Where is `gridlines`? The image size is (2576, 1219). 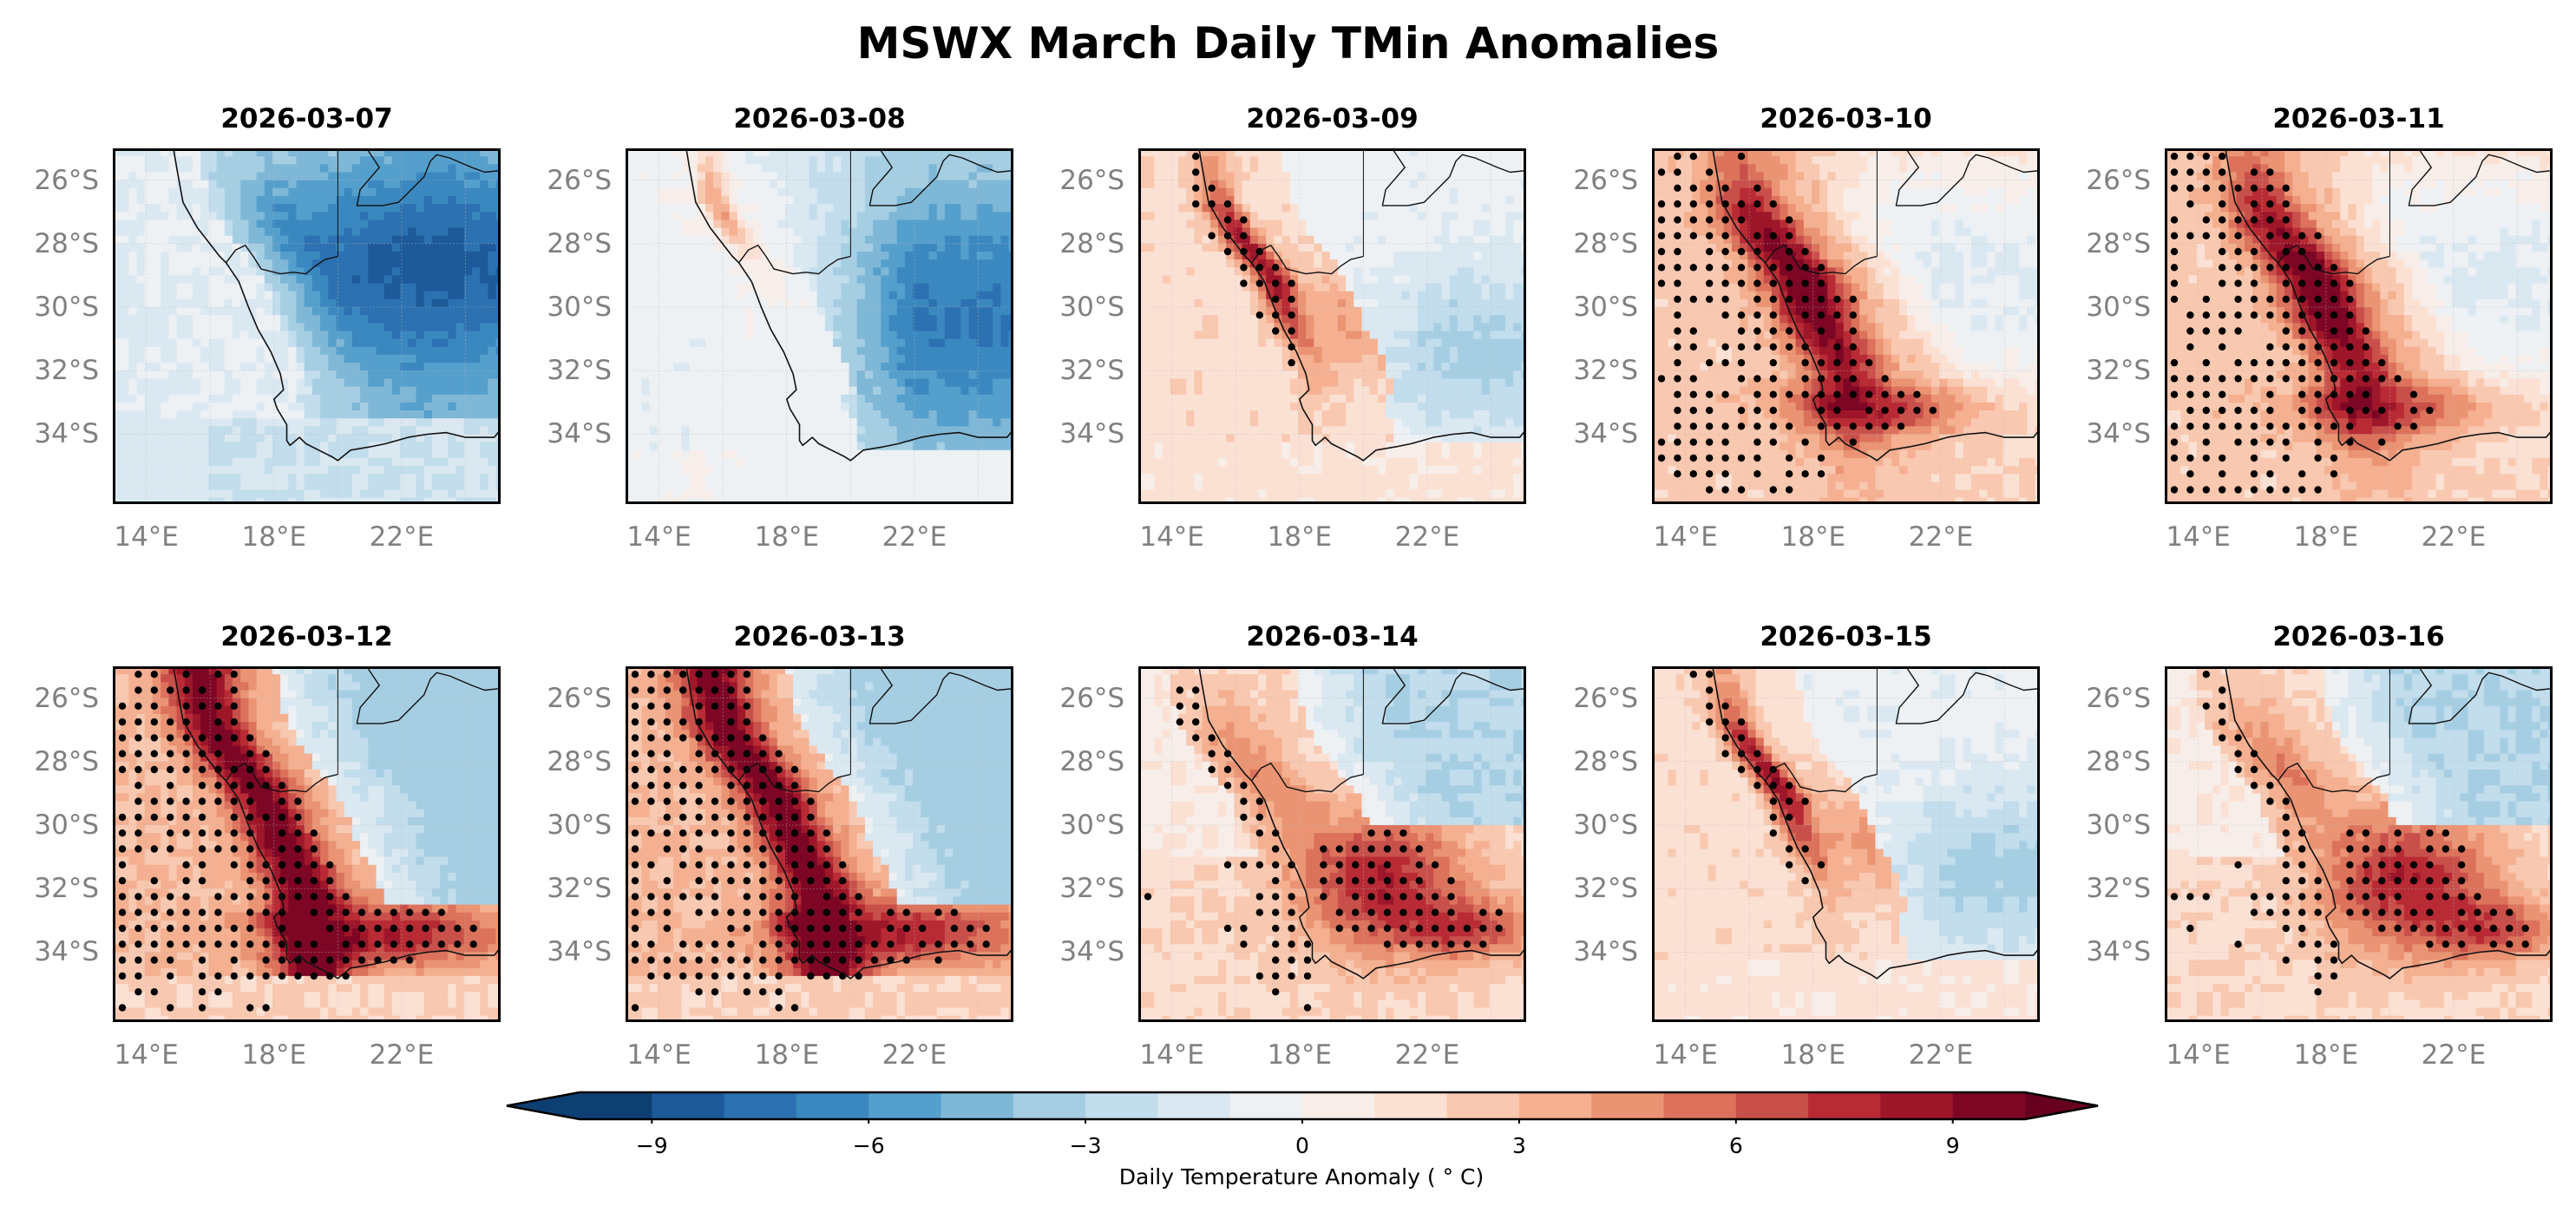 gridlines is located at coordinates (307, 326).